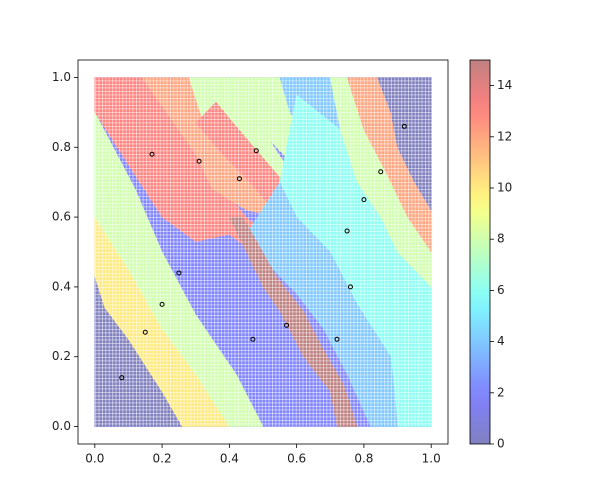 Image resolution: width=600 pixels, height=504 pixels. Describe the element at coordinates (162, 459) in the screenshot. I see `x-tick-label: 0.2` at that location.